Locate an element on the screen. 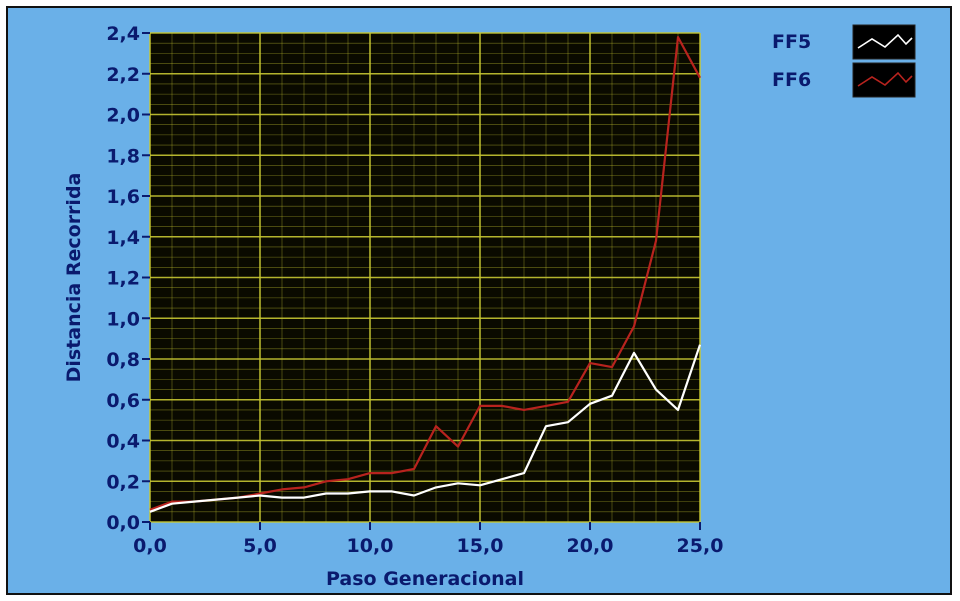  y-tick-label: 1,4 is located at coordinates (123, 238).